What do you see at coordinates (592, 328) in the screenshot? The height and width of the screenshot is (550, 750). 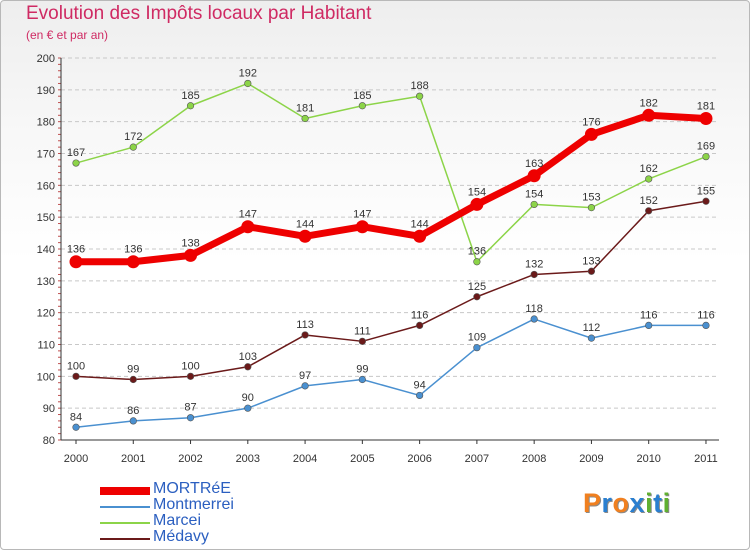 I see `data-label: 112` at bounding box center [592, 328].